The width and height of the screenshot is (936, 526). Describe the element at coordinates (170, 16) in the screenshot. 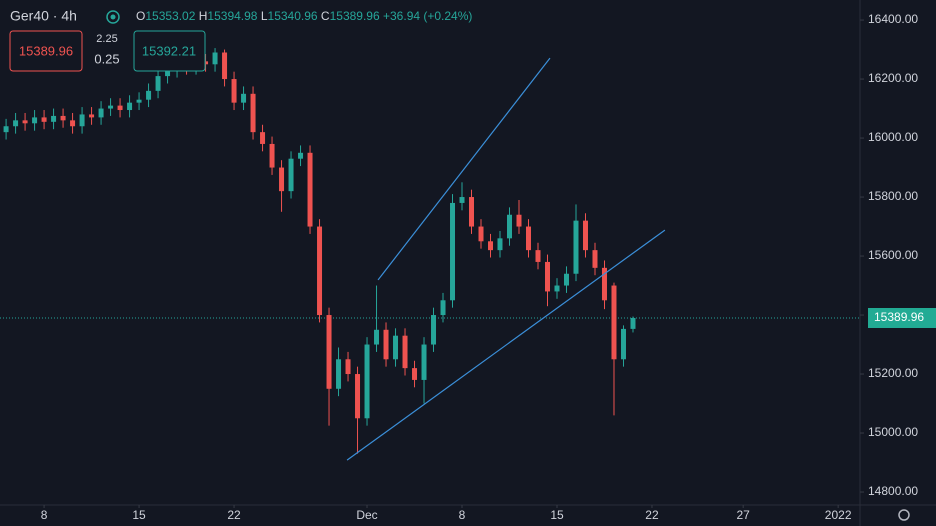

I see `ohlc-value: 15353.02` at that location.